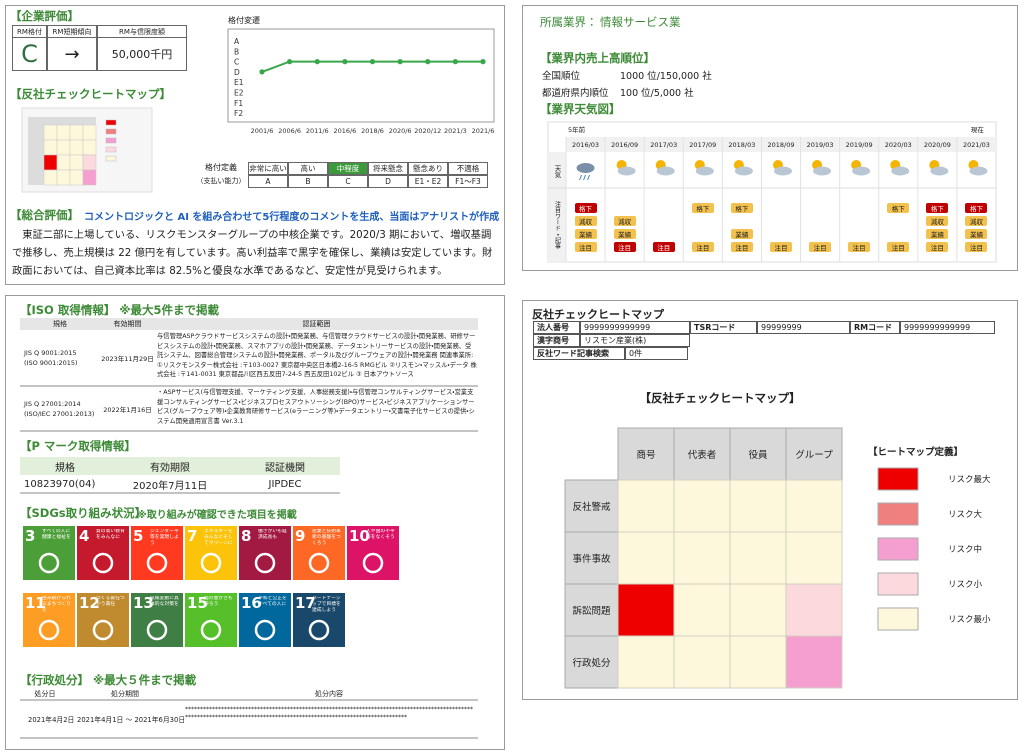 The image size is (1024, 756). I want to click on definition-level: 中程度, so click(348, 168).